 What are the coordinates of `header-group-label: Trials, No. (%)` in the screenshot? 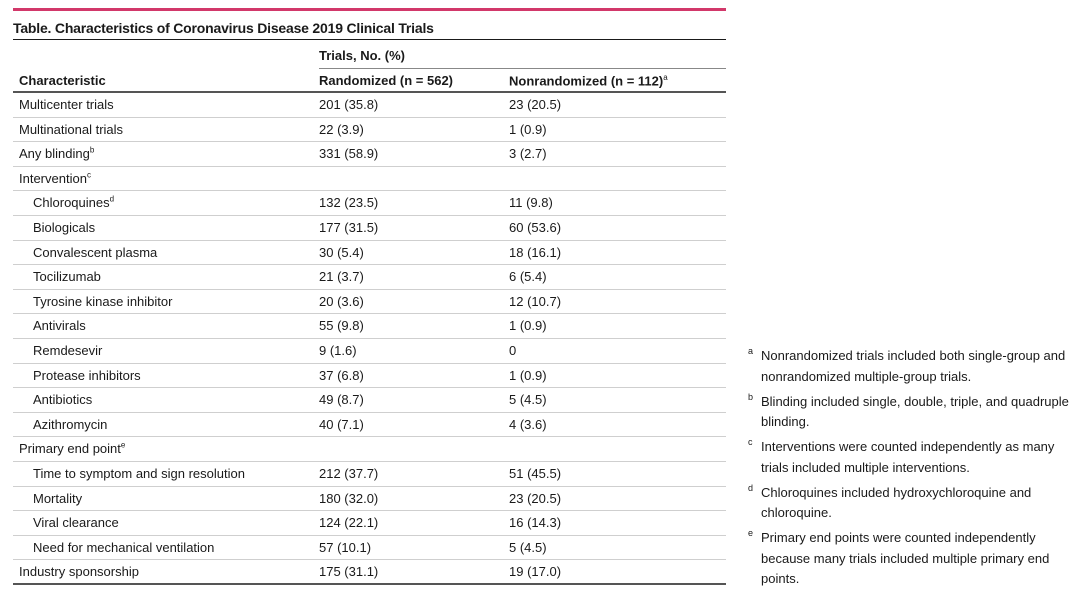 It's located at (362, 55).